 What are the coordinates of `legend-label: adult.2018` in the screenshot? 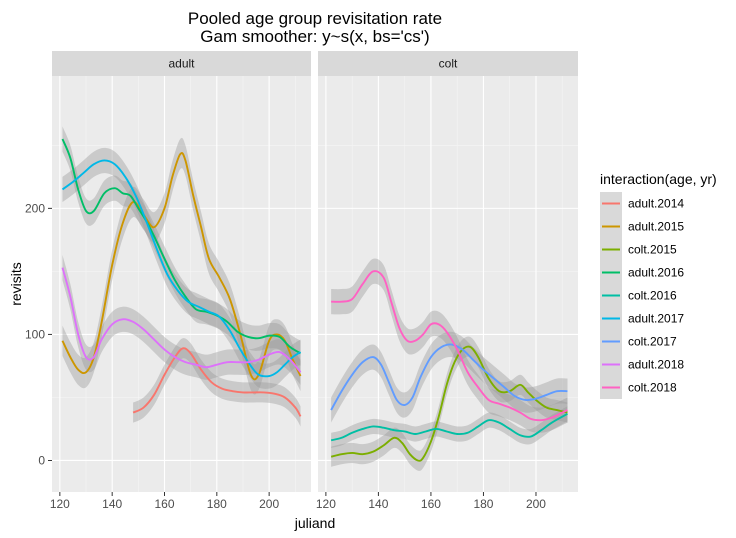 It's located at (656, 365).